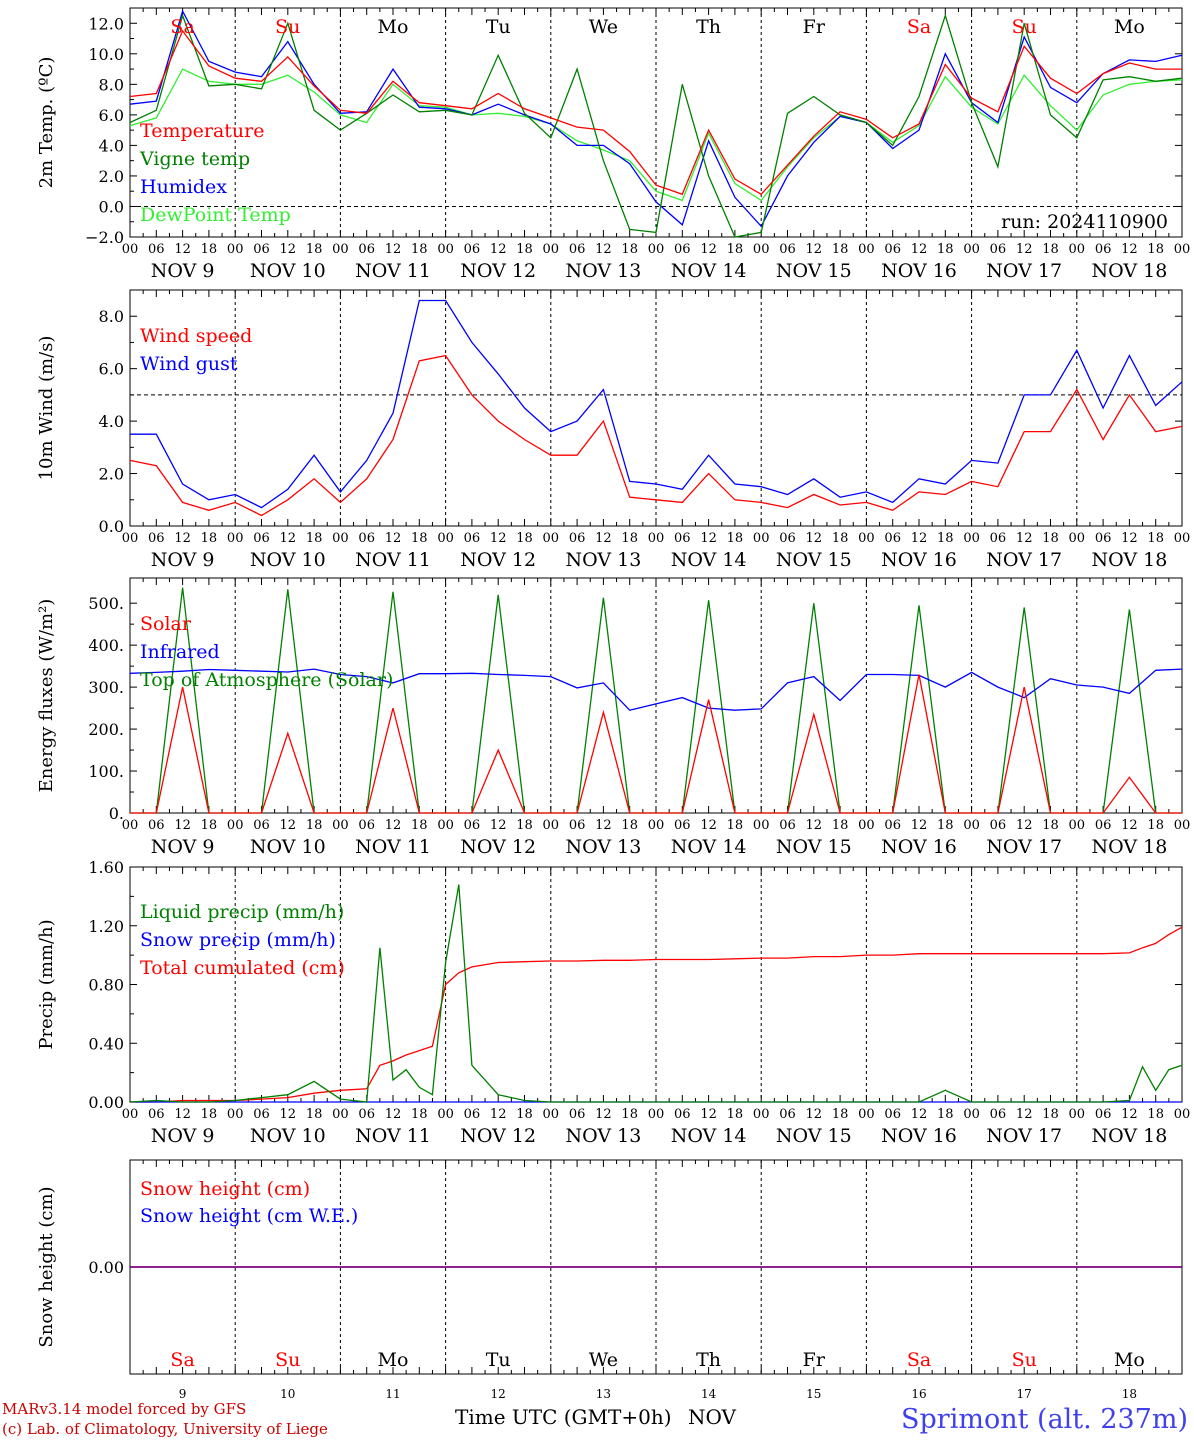 Image resolution: width=1194 pixels, height=1440 pixels. What do you see at coordinates (498, 1136) in the screenshot?
I see `date-label: NOV 12` at bounding box center [498, 1136].